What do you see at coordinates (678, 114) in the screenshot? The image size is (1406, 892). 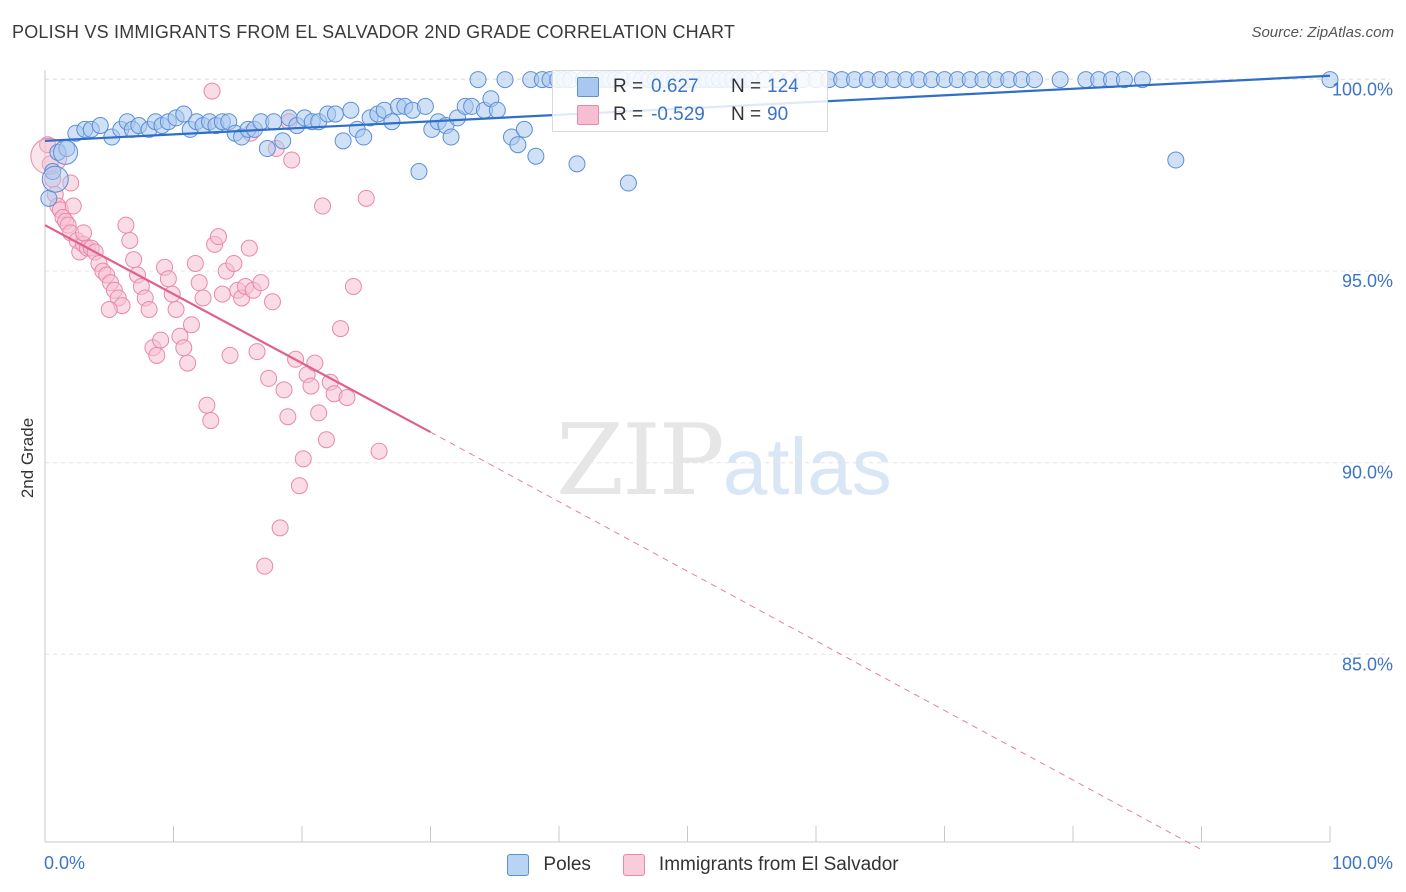 I see `legend-r-value-el-salvador: -0.529` at bounding box center [678, 114].